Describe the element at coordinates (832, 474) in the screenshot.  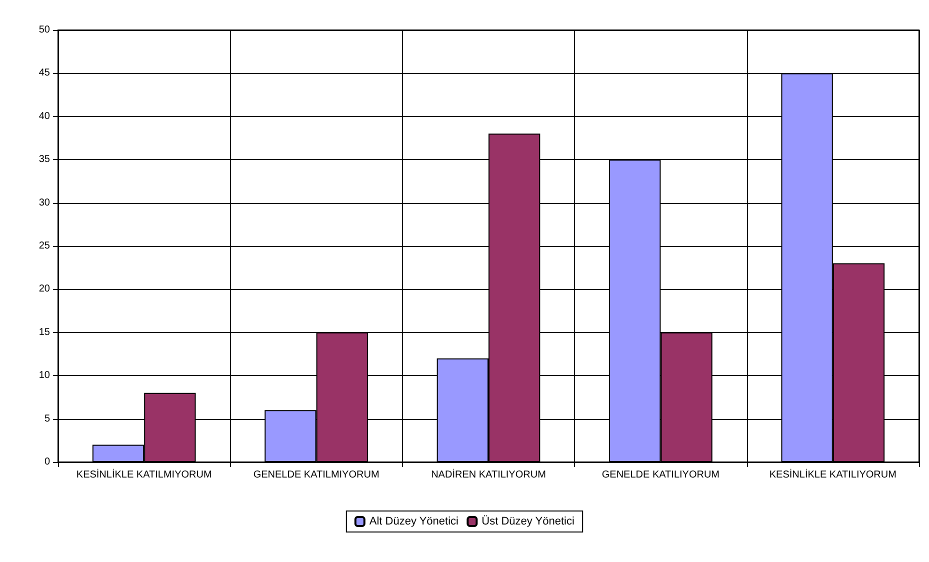
I see `x-tick-label: KESİNLİKLE KATILIYORUM` at that location.